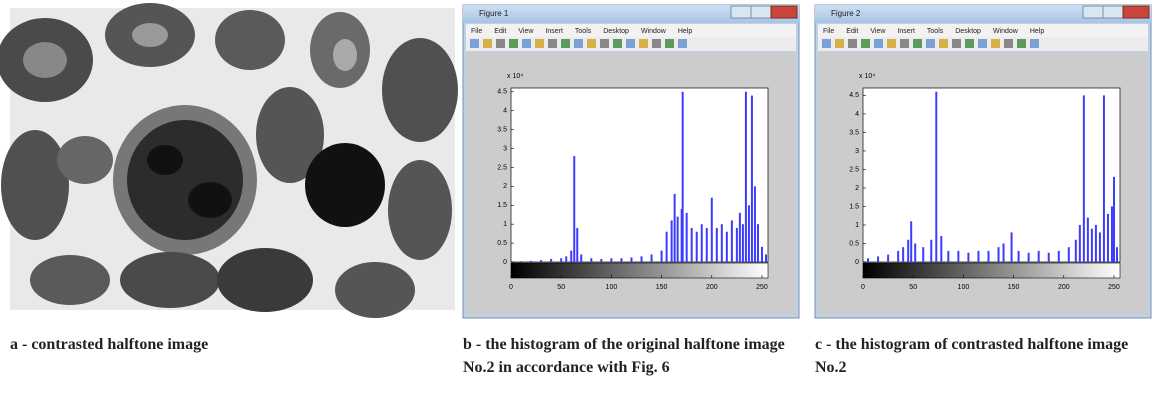 The image size is (1152, 410). Describe the element at coordinates (476, 31) in the screenshot. I see `menu-item: File` at that location.